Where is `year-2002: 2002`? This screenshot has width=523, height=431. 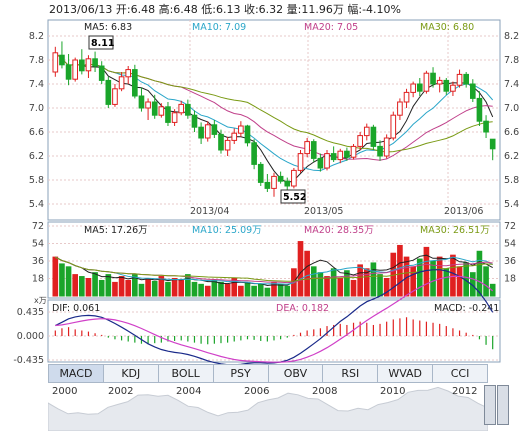 year-2002: 2002 is located at coordinates (121, 391).